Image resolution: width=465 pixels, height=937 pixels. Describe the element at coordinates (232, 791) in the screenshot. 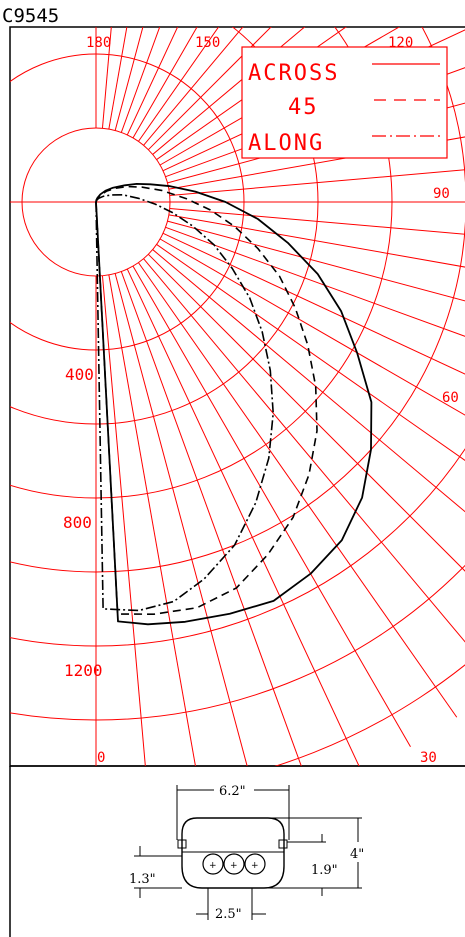

I see `dim-width-text: 6.2"` at that location.